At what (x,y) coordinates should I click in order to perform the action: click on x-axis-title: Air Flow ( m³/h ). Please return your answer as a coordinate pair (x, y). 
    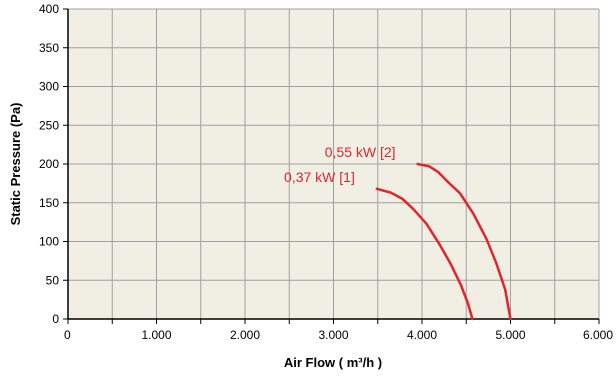
    Looking at the image, I should click on (333, 362).